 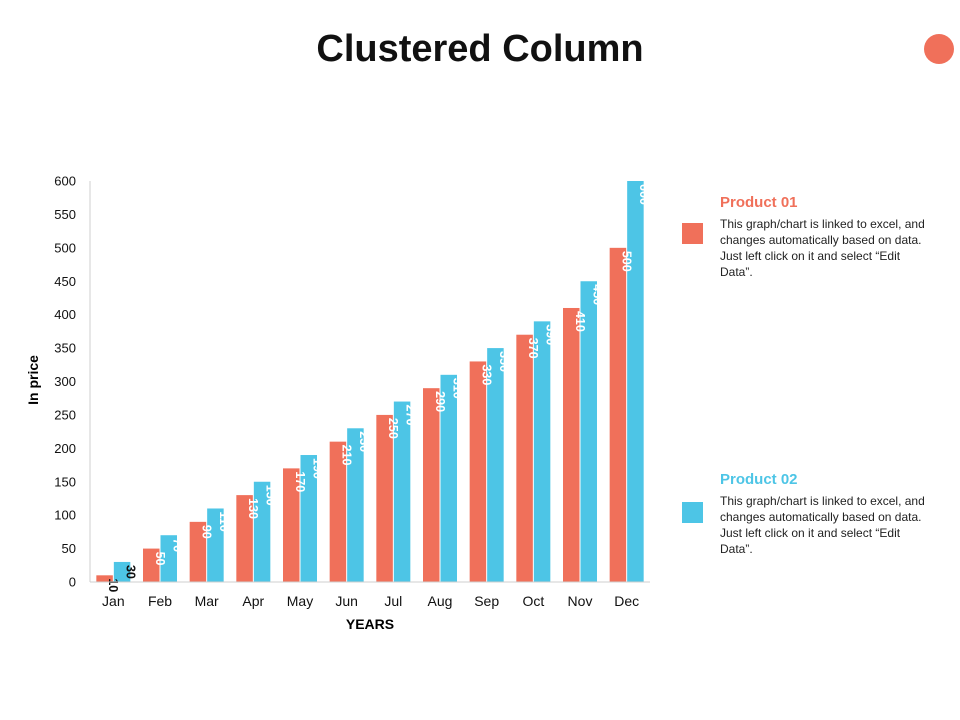 What do you see at coordinates (65, 247) in the screenshot?
I see `y-tick-label: 500` at bounding box center [65, 247].